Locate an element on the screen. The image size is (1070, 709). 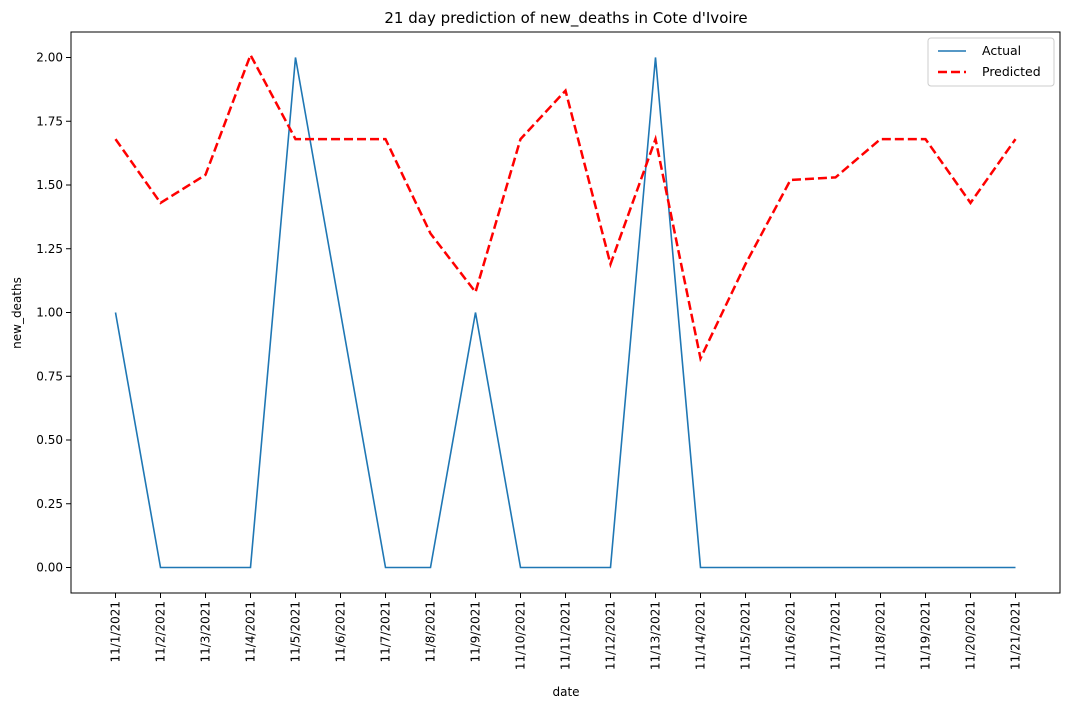
x-tick-label: 11/6/2021 is located at coordinates (341, 632).